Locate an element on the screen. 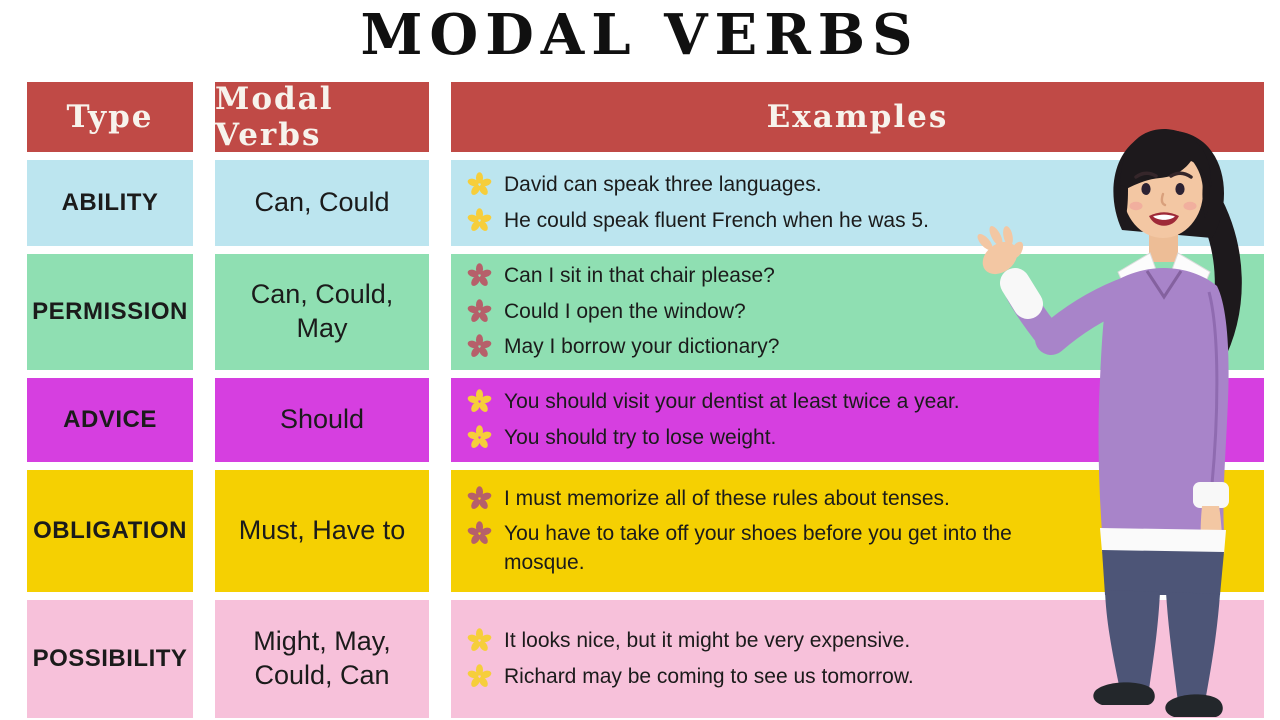 The width and height of the screenshot is (1280, 720). example-text: May I borrow your dictionary? is located at coordinates (642, 347).